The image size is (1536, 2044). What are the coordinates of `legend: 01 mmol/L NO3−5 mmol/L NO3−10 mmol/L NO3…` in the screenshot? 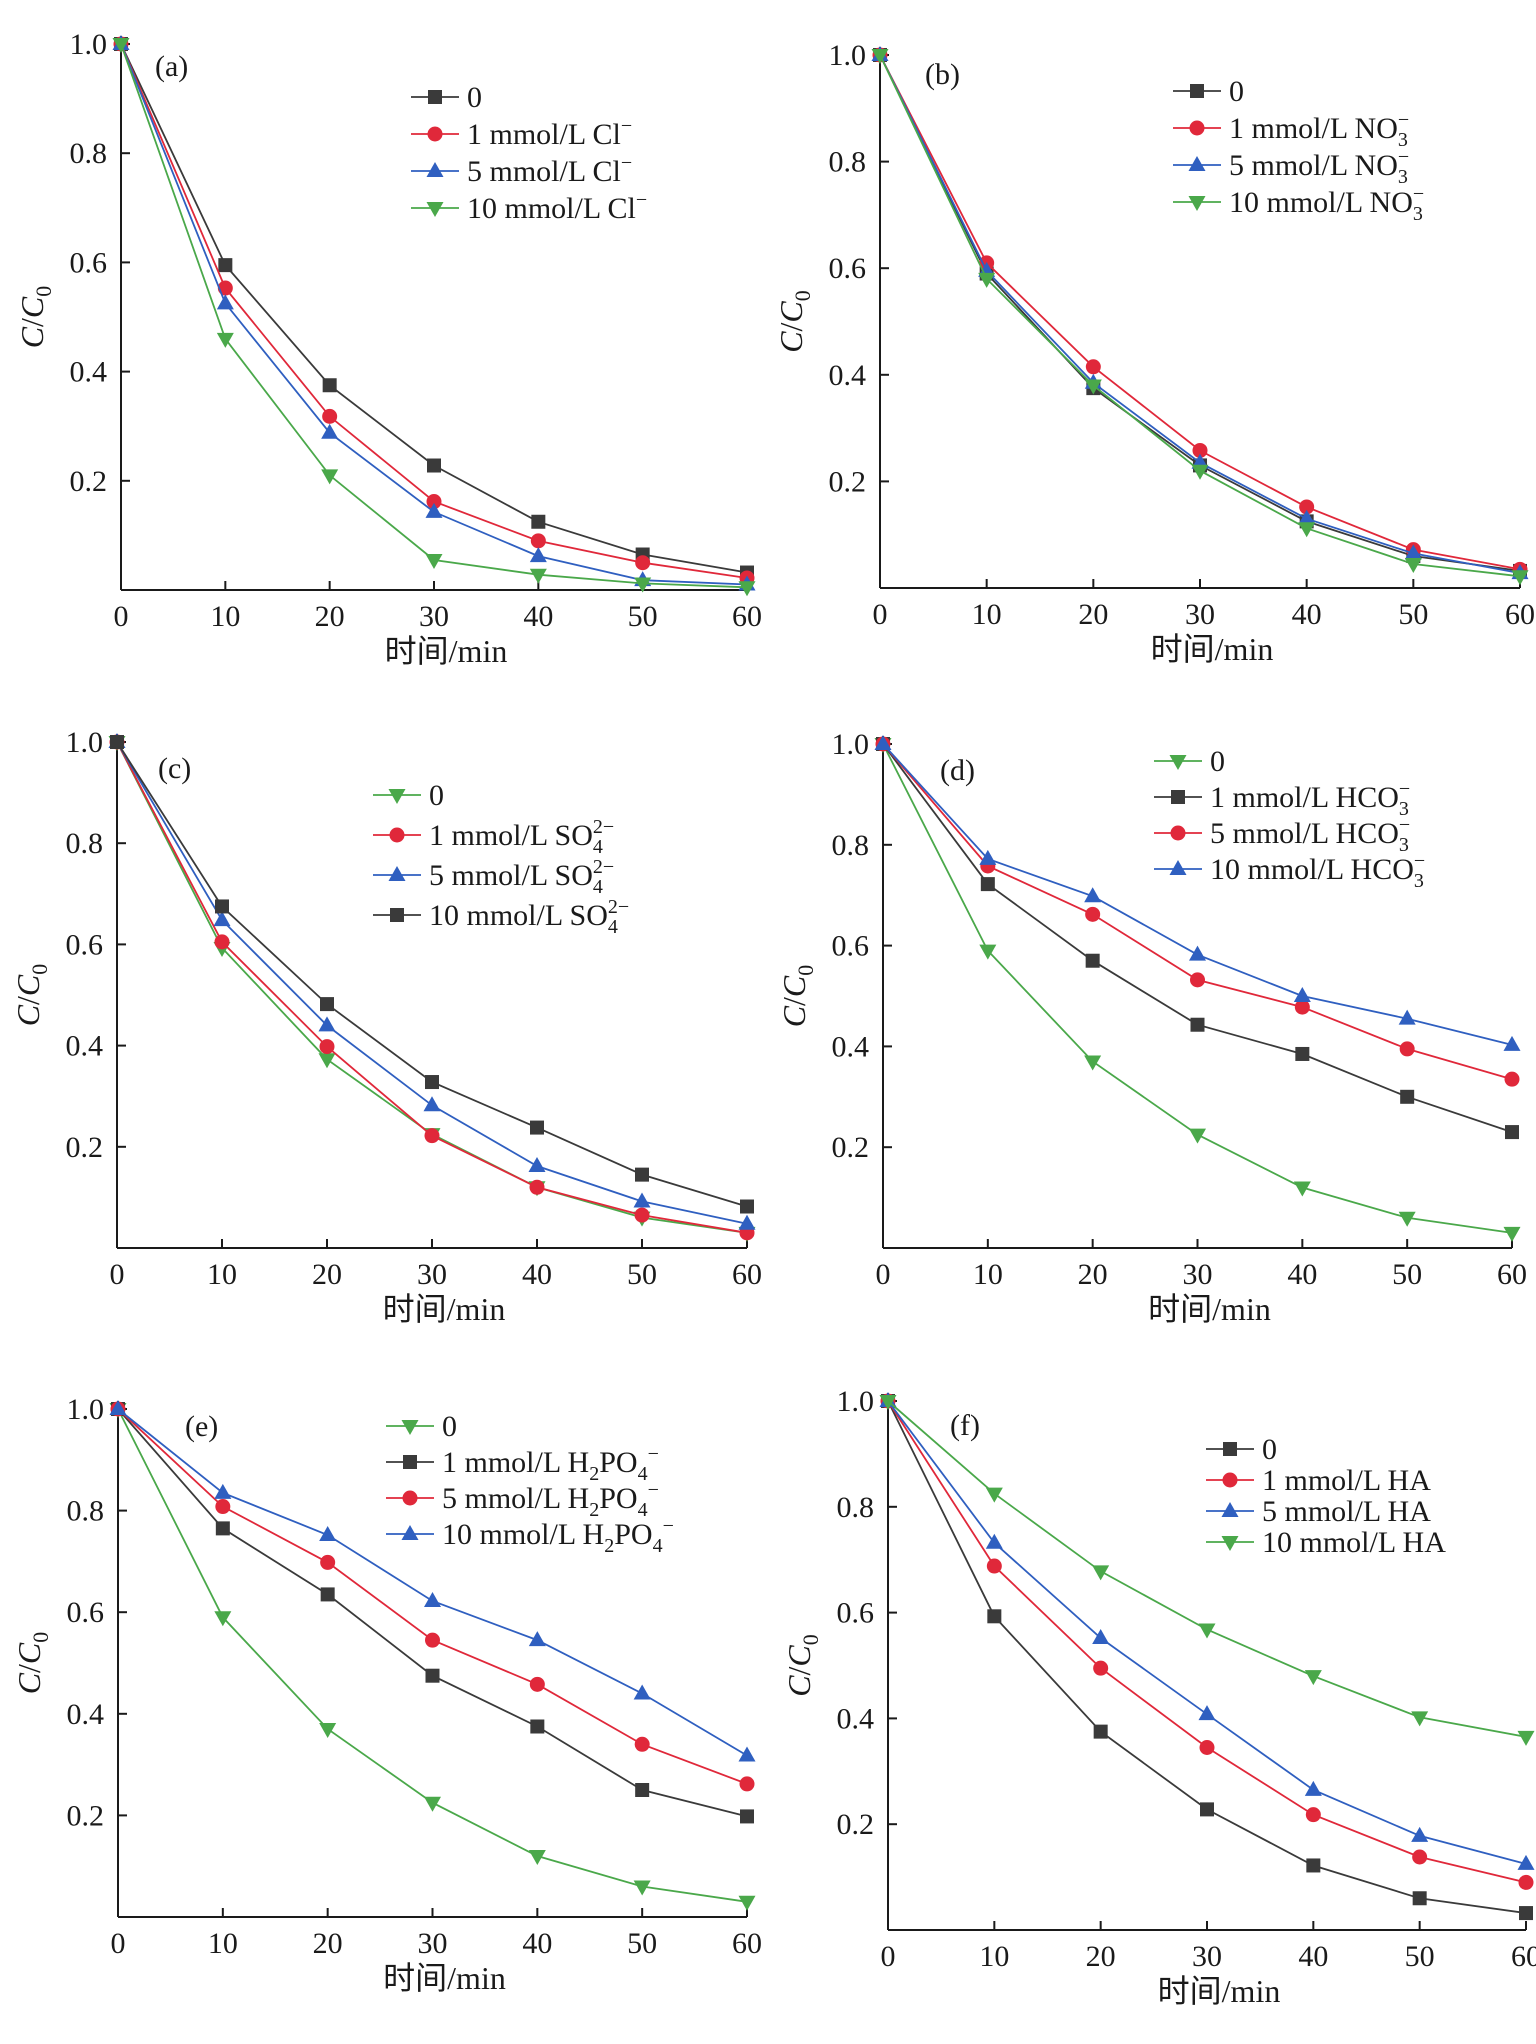 It's located at (1298, 150).